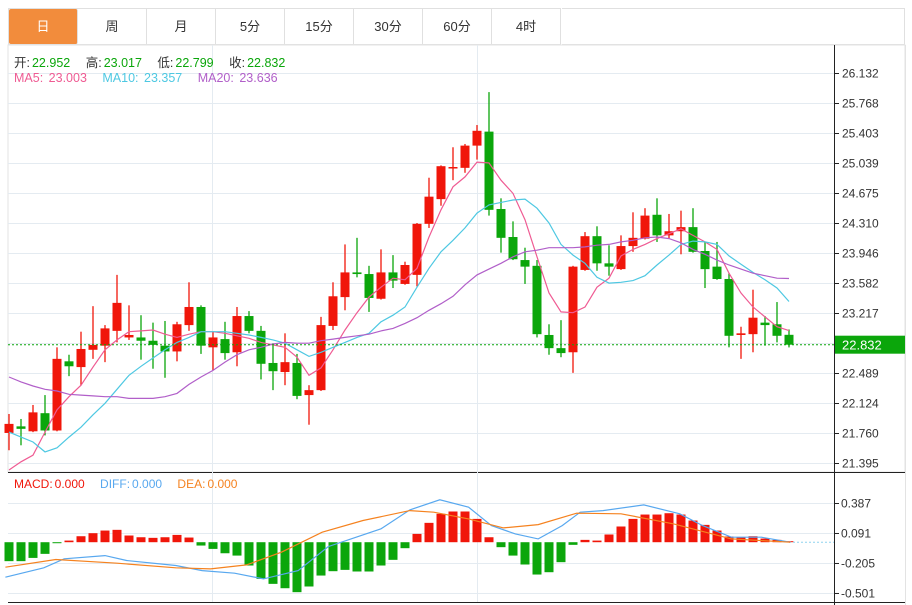  I want to click on tab-4: 15分, so click(319, 26).